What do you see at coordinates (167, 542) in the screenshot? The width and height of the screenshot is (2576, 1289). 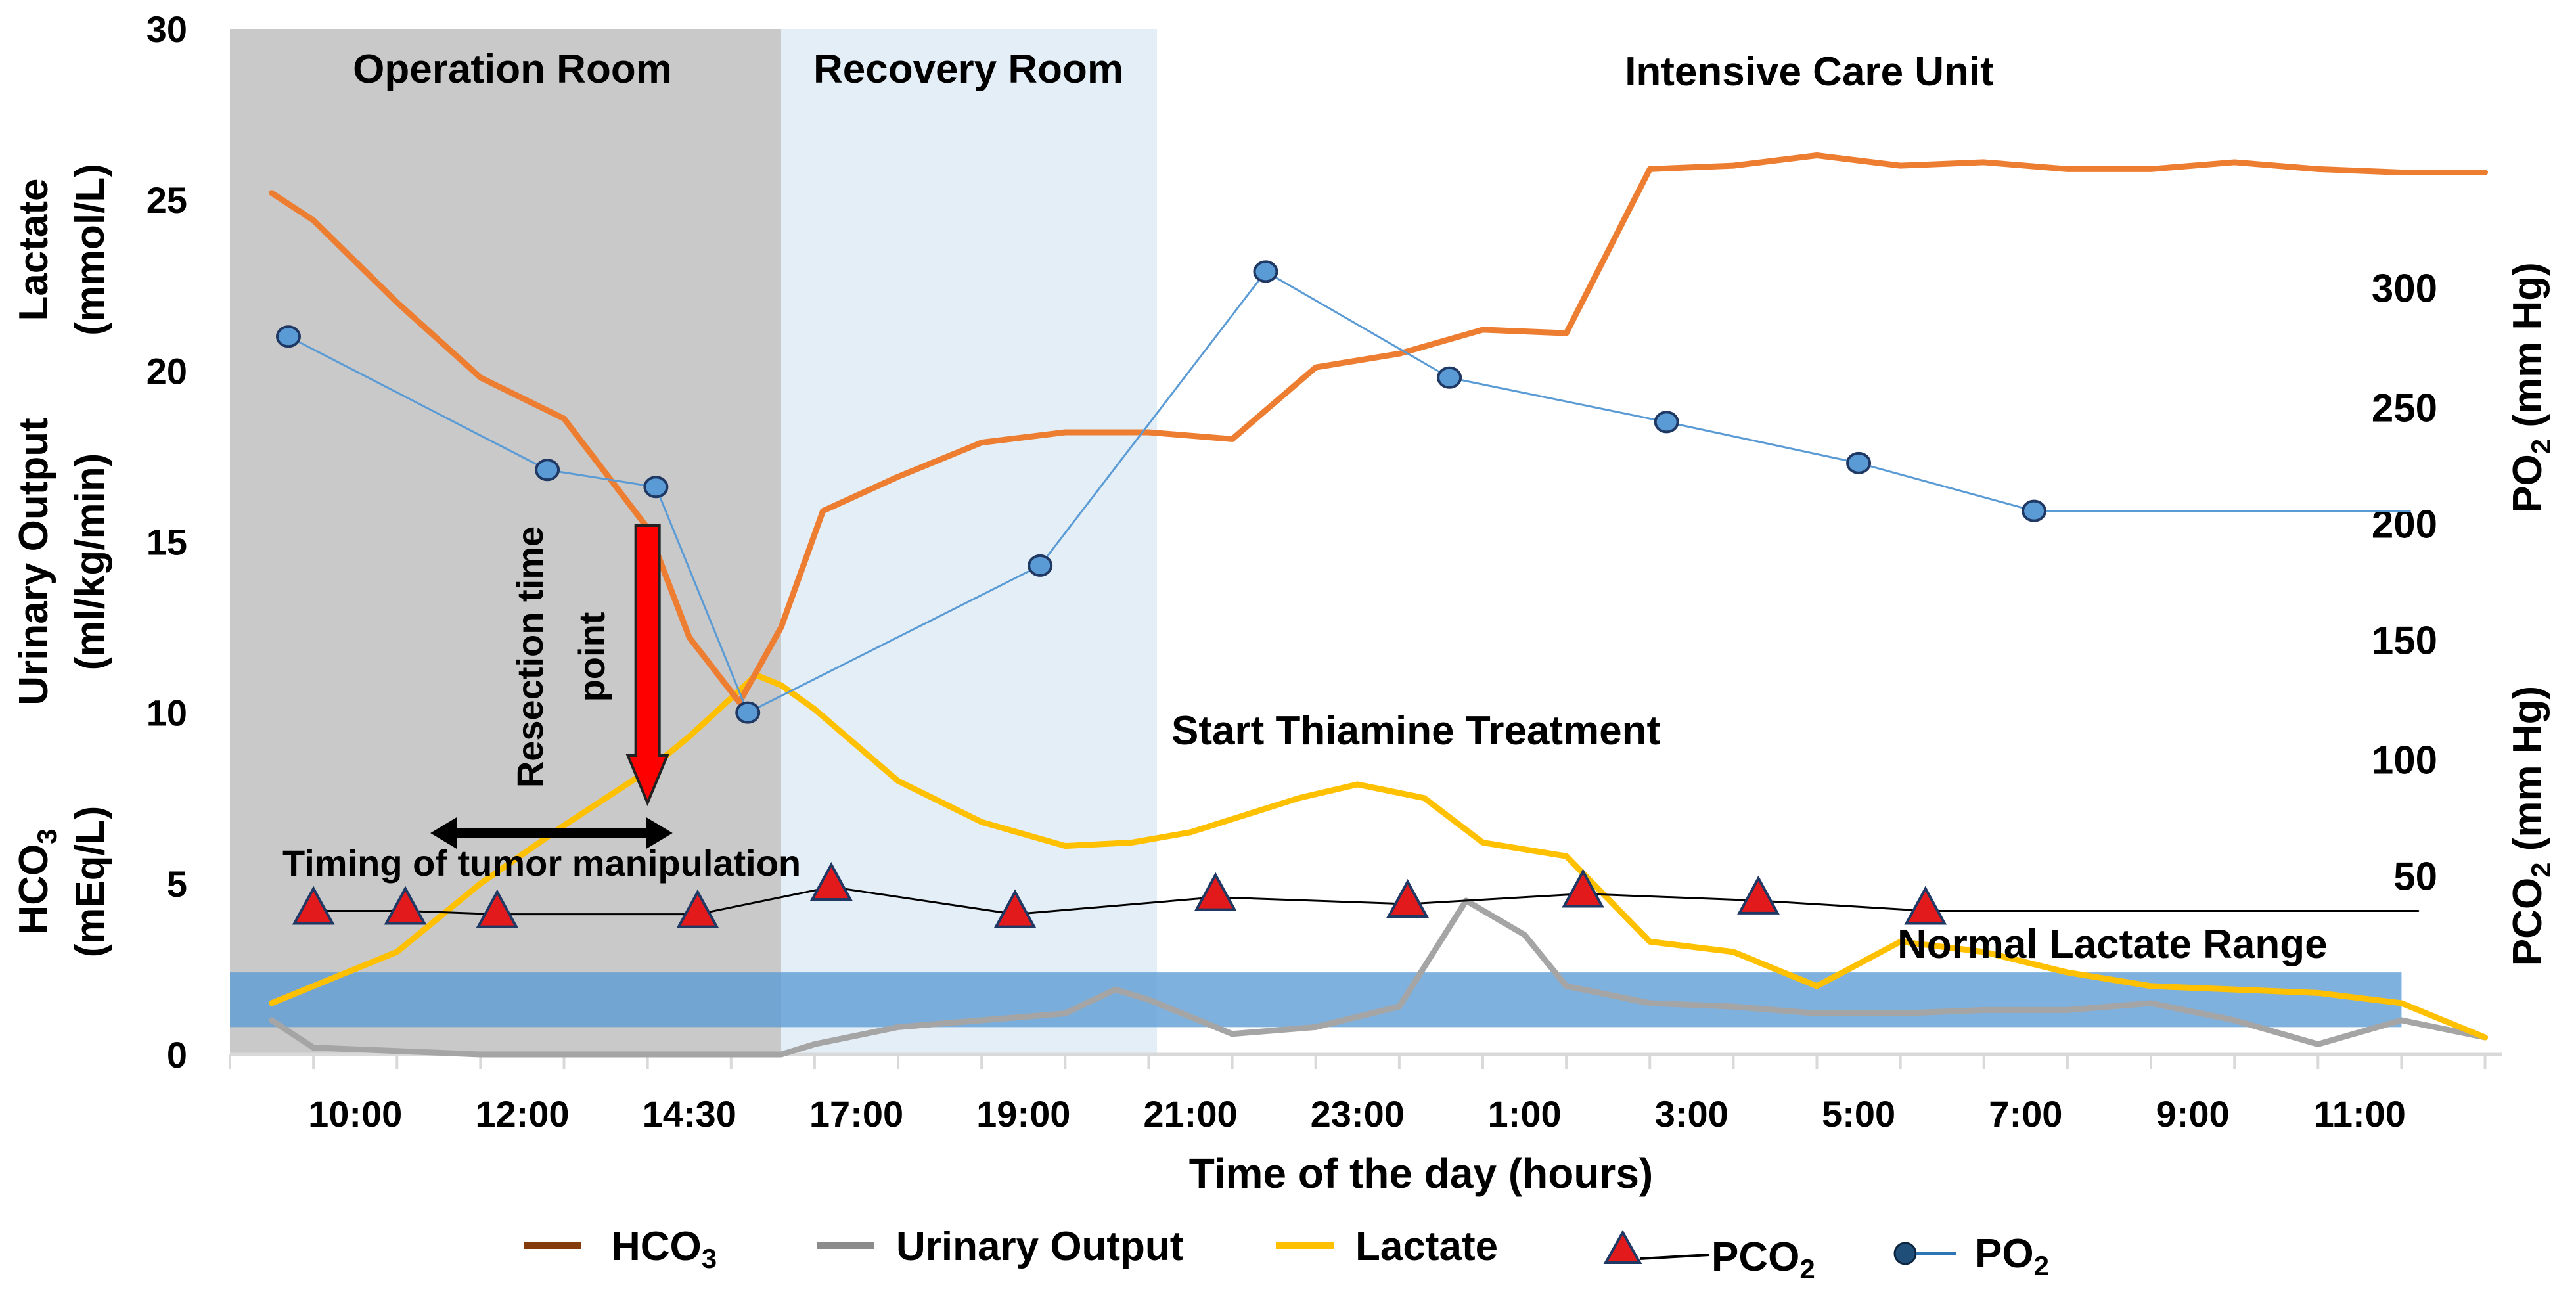 I see `y-tick-label-left: 15` at bounding box center [167, 542].